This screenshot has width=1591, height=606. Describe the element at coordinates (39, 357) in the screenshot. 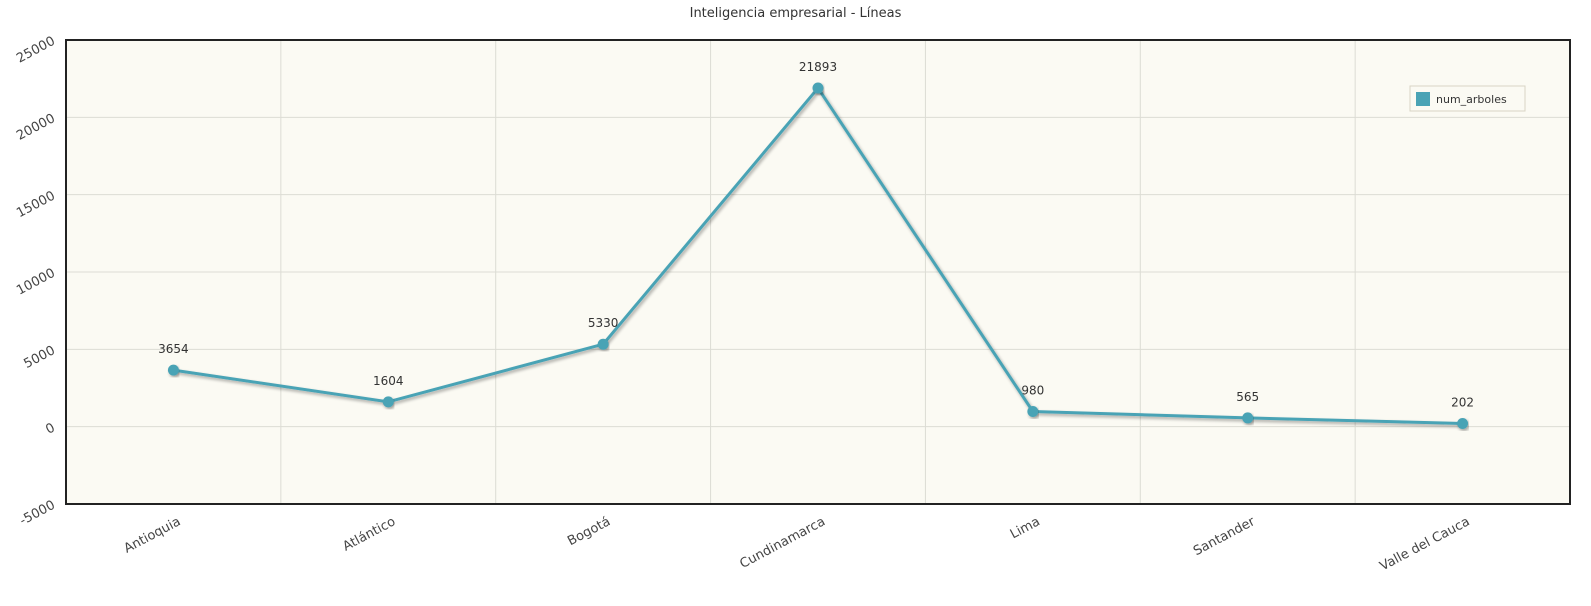

I see `y-tick-label: 5000` at that location.